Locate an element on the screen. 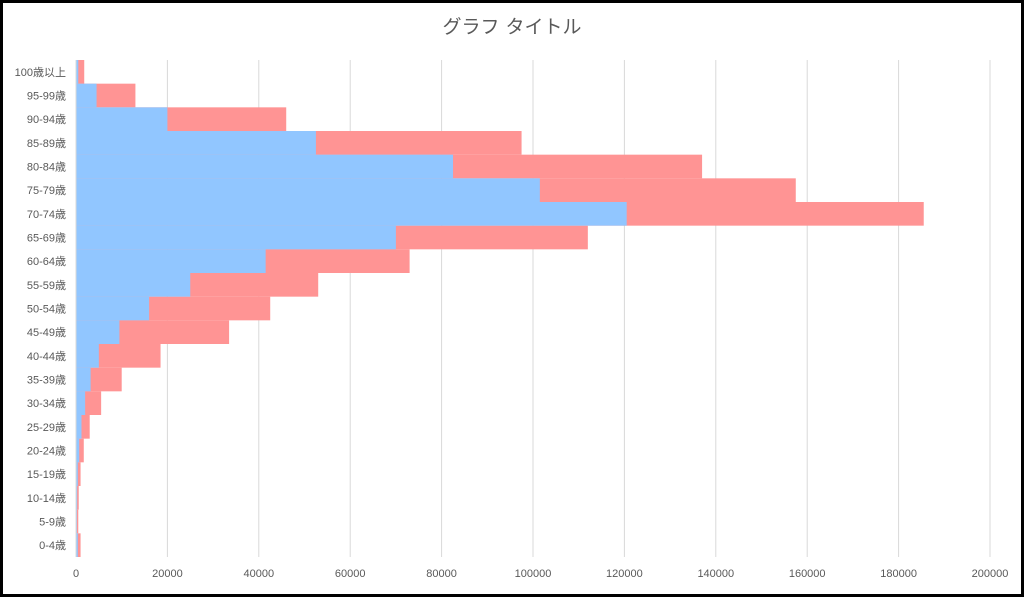 The height and width of the screenshot is (597, 1024). x-tick-label: 60000 is located at coordinates (350, 574).